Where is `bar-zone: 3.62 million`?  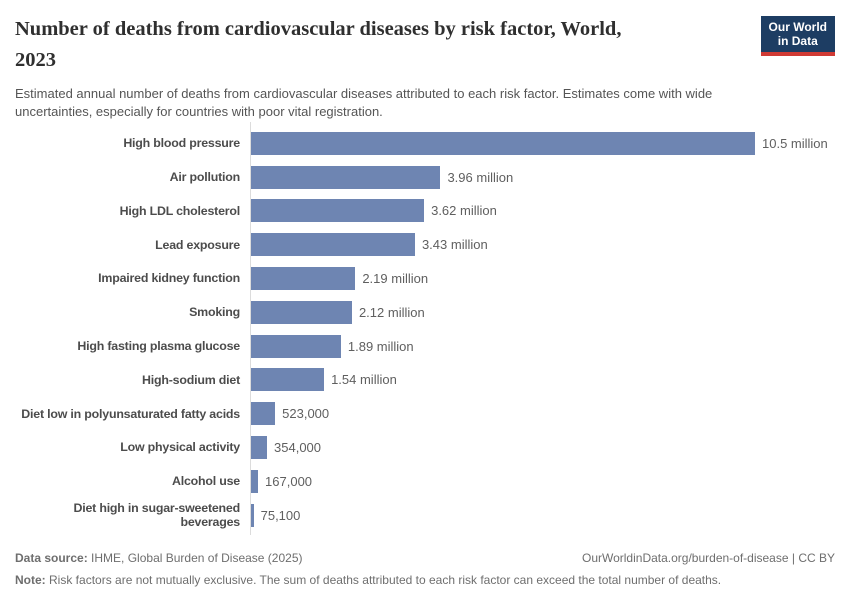
bar-zone: 3.62 million is located at coordinates (542, 211).